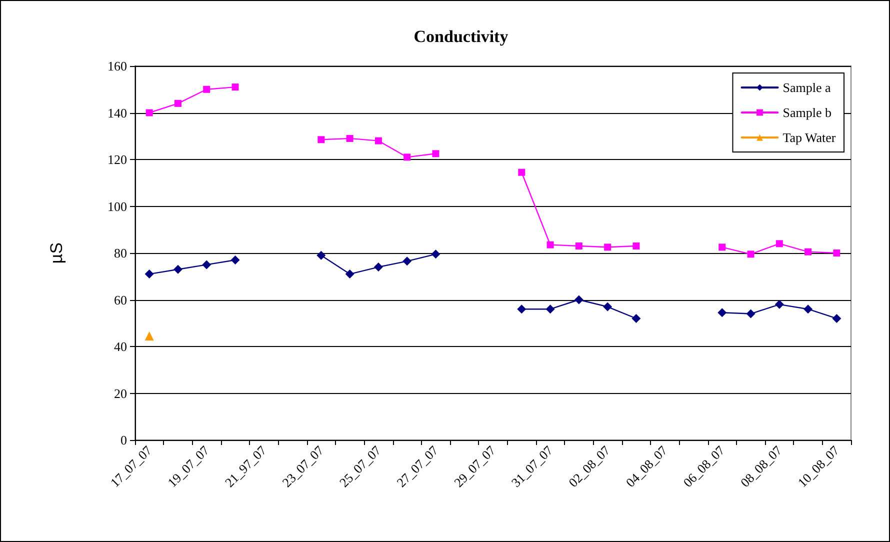 The width and height of the screenshot is (890, 542). What do you see at coordinates (117, 159) in the screenshot?
I see `y-tick-label: 120` at bounding box center [117, 159].